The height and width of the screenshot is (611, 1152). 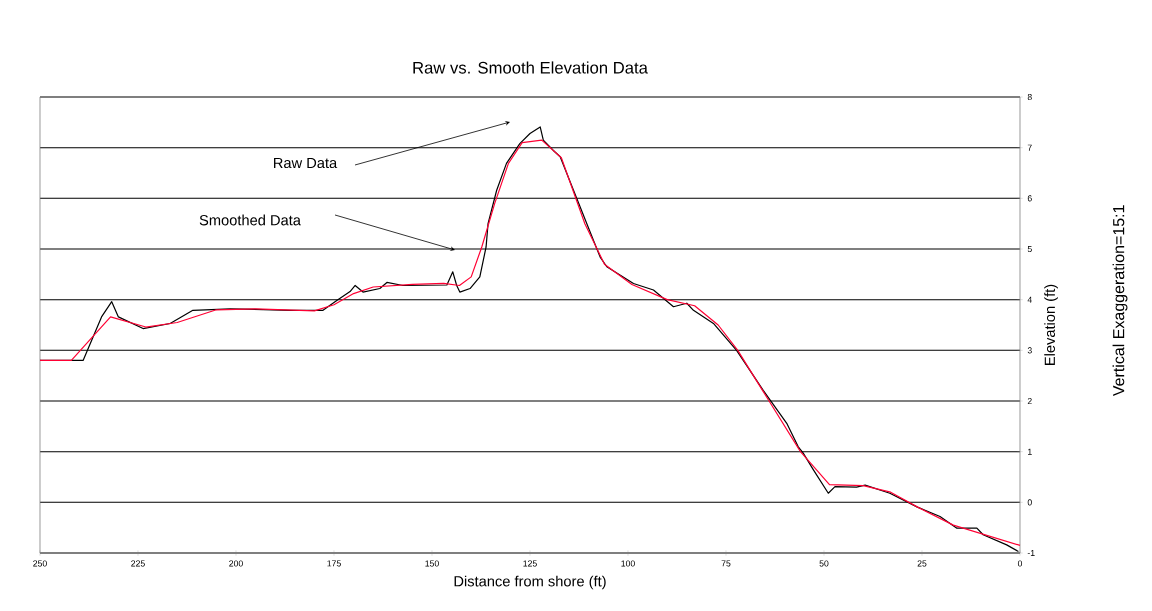 What do you see at coordinates (1120, 301) in the screenshot?
I see `text: Vertical Exaggeration=15:1` at bounding box center [1120, 301].